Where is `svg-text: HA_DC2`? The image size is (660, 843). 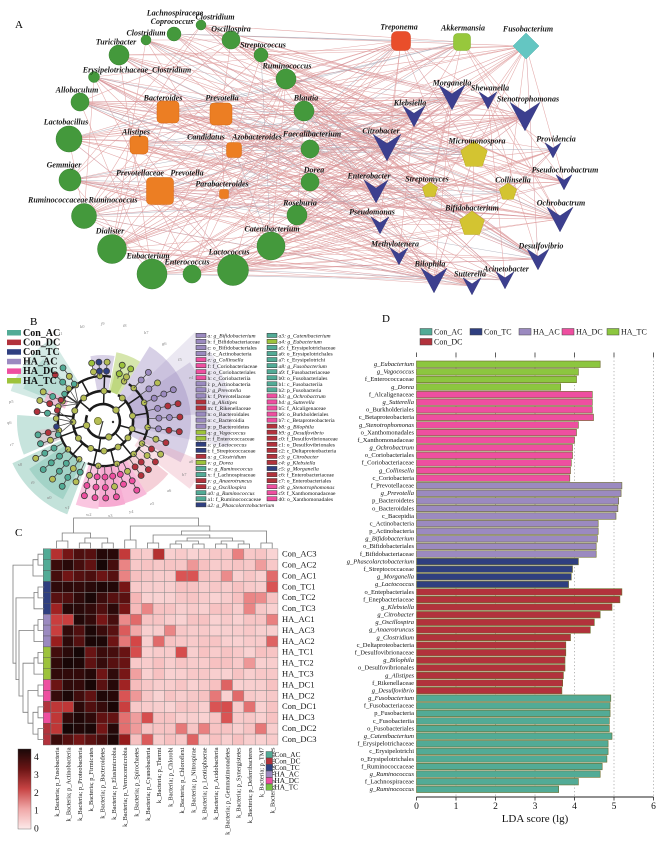 svg-text: HA_DC2 is located at coordinates (298, 695).